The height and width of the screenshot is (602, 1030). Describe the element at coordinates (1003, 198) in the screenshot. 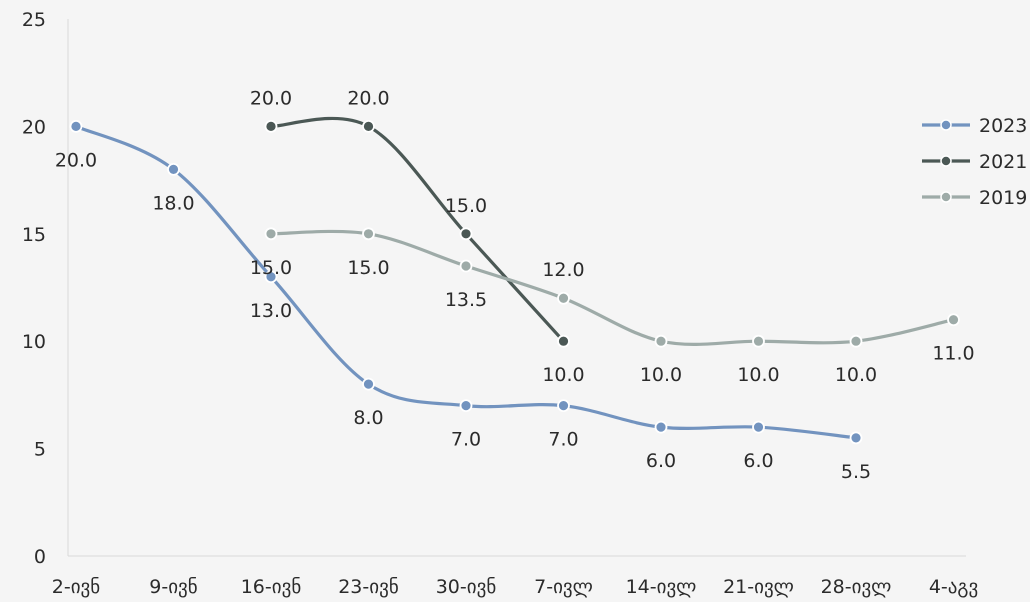

I see `legend-label-2019: 2019` at that location.